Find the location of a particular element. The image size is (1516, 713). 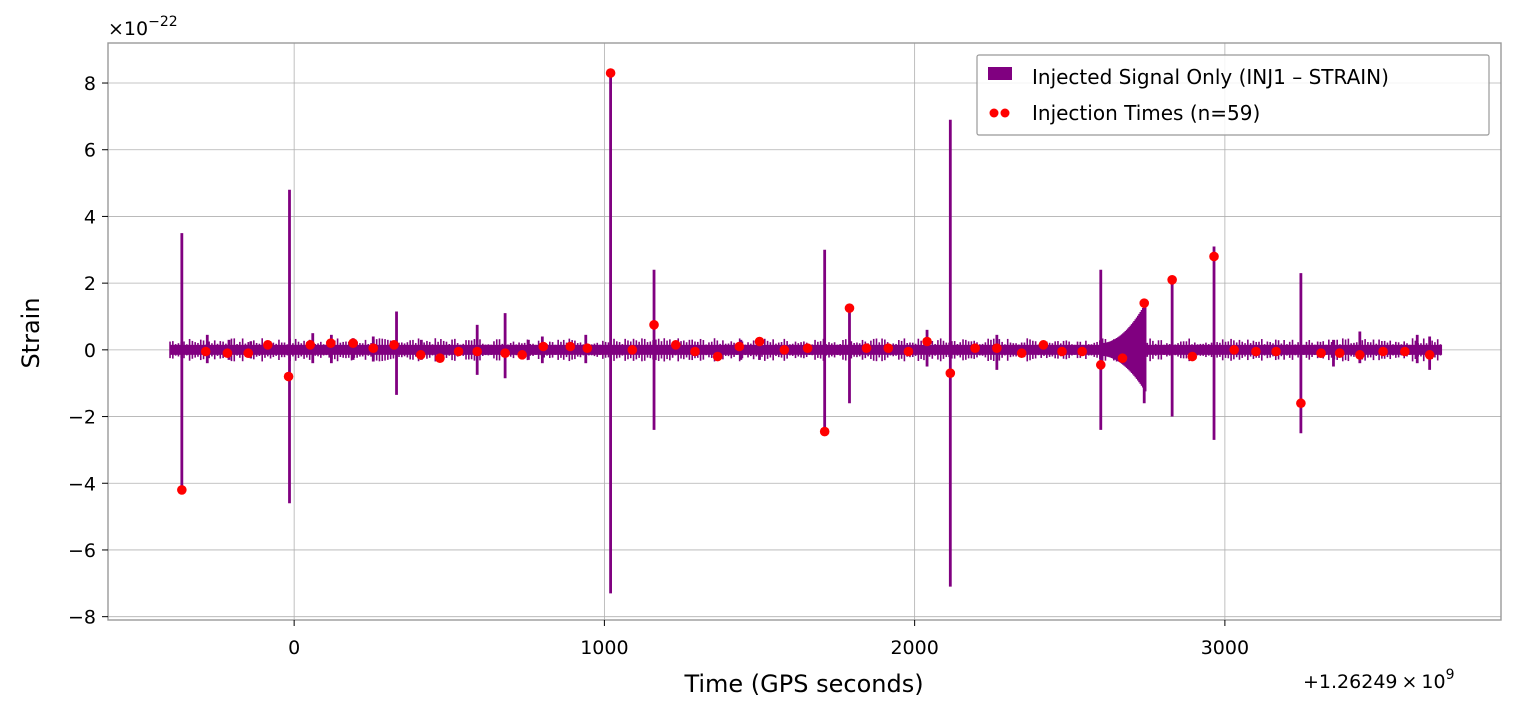

y-tick-label: −6 is located at coordinates (82, 551).